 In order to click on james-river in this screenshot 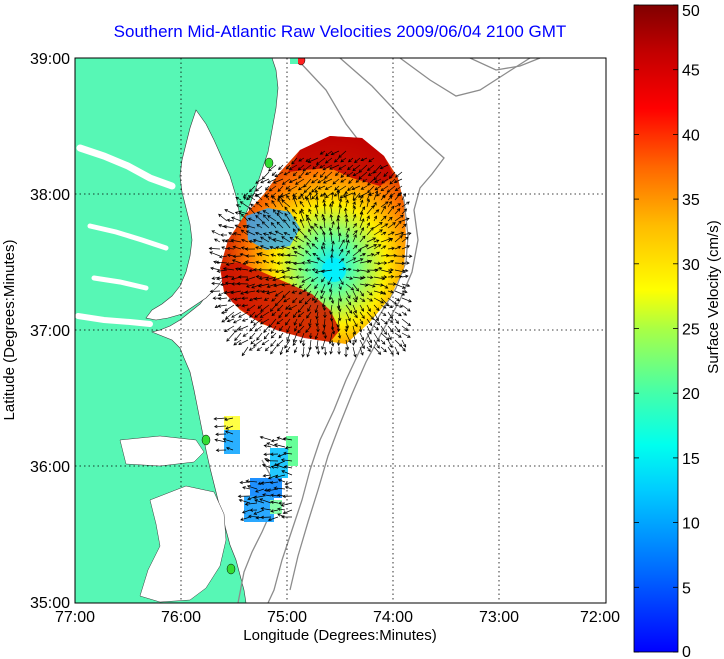, I will do `click(114, 320)`.